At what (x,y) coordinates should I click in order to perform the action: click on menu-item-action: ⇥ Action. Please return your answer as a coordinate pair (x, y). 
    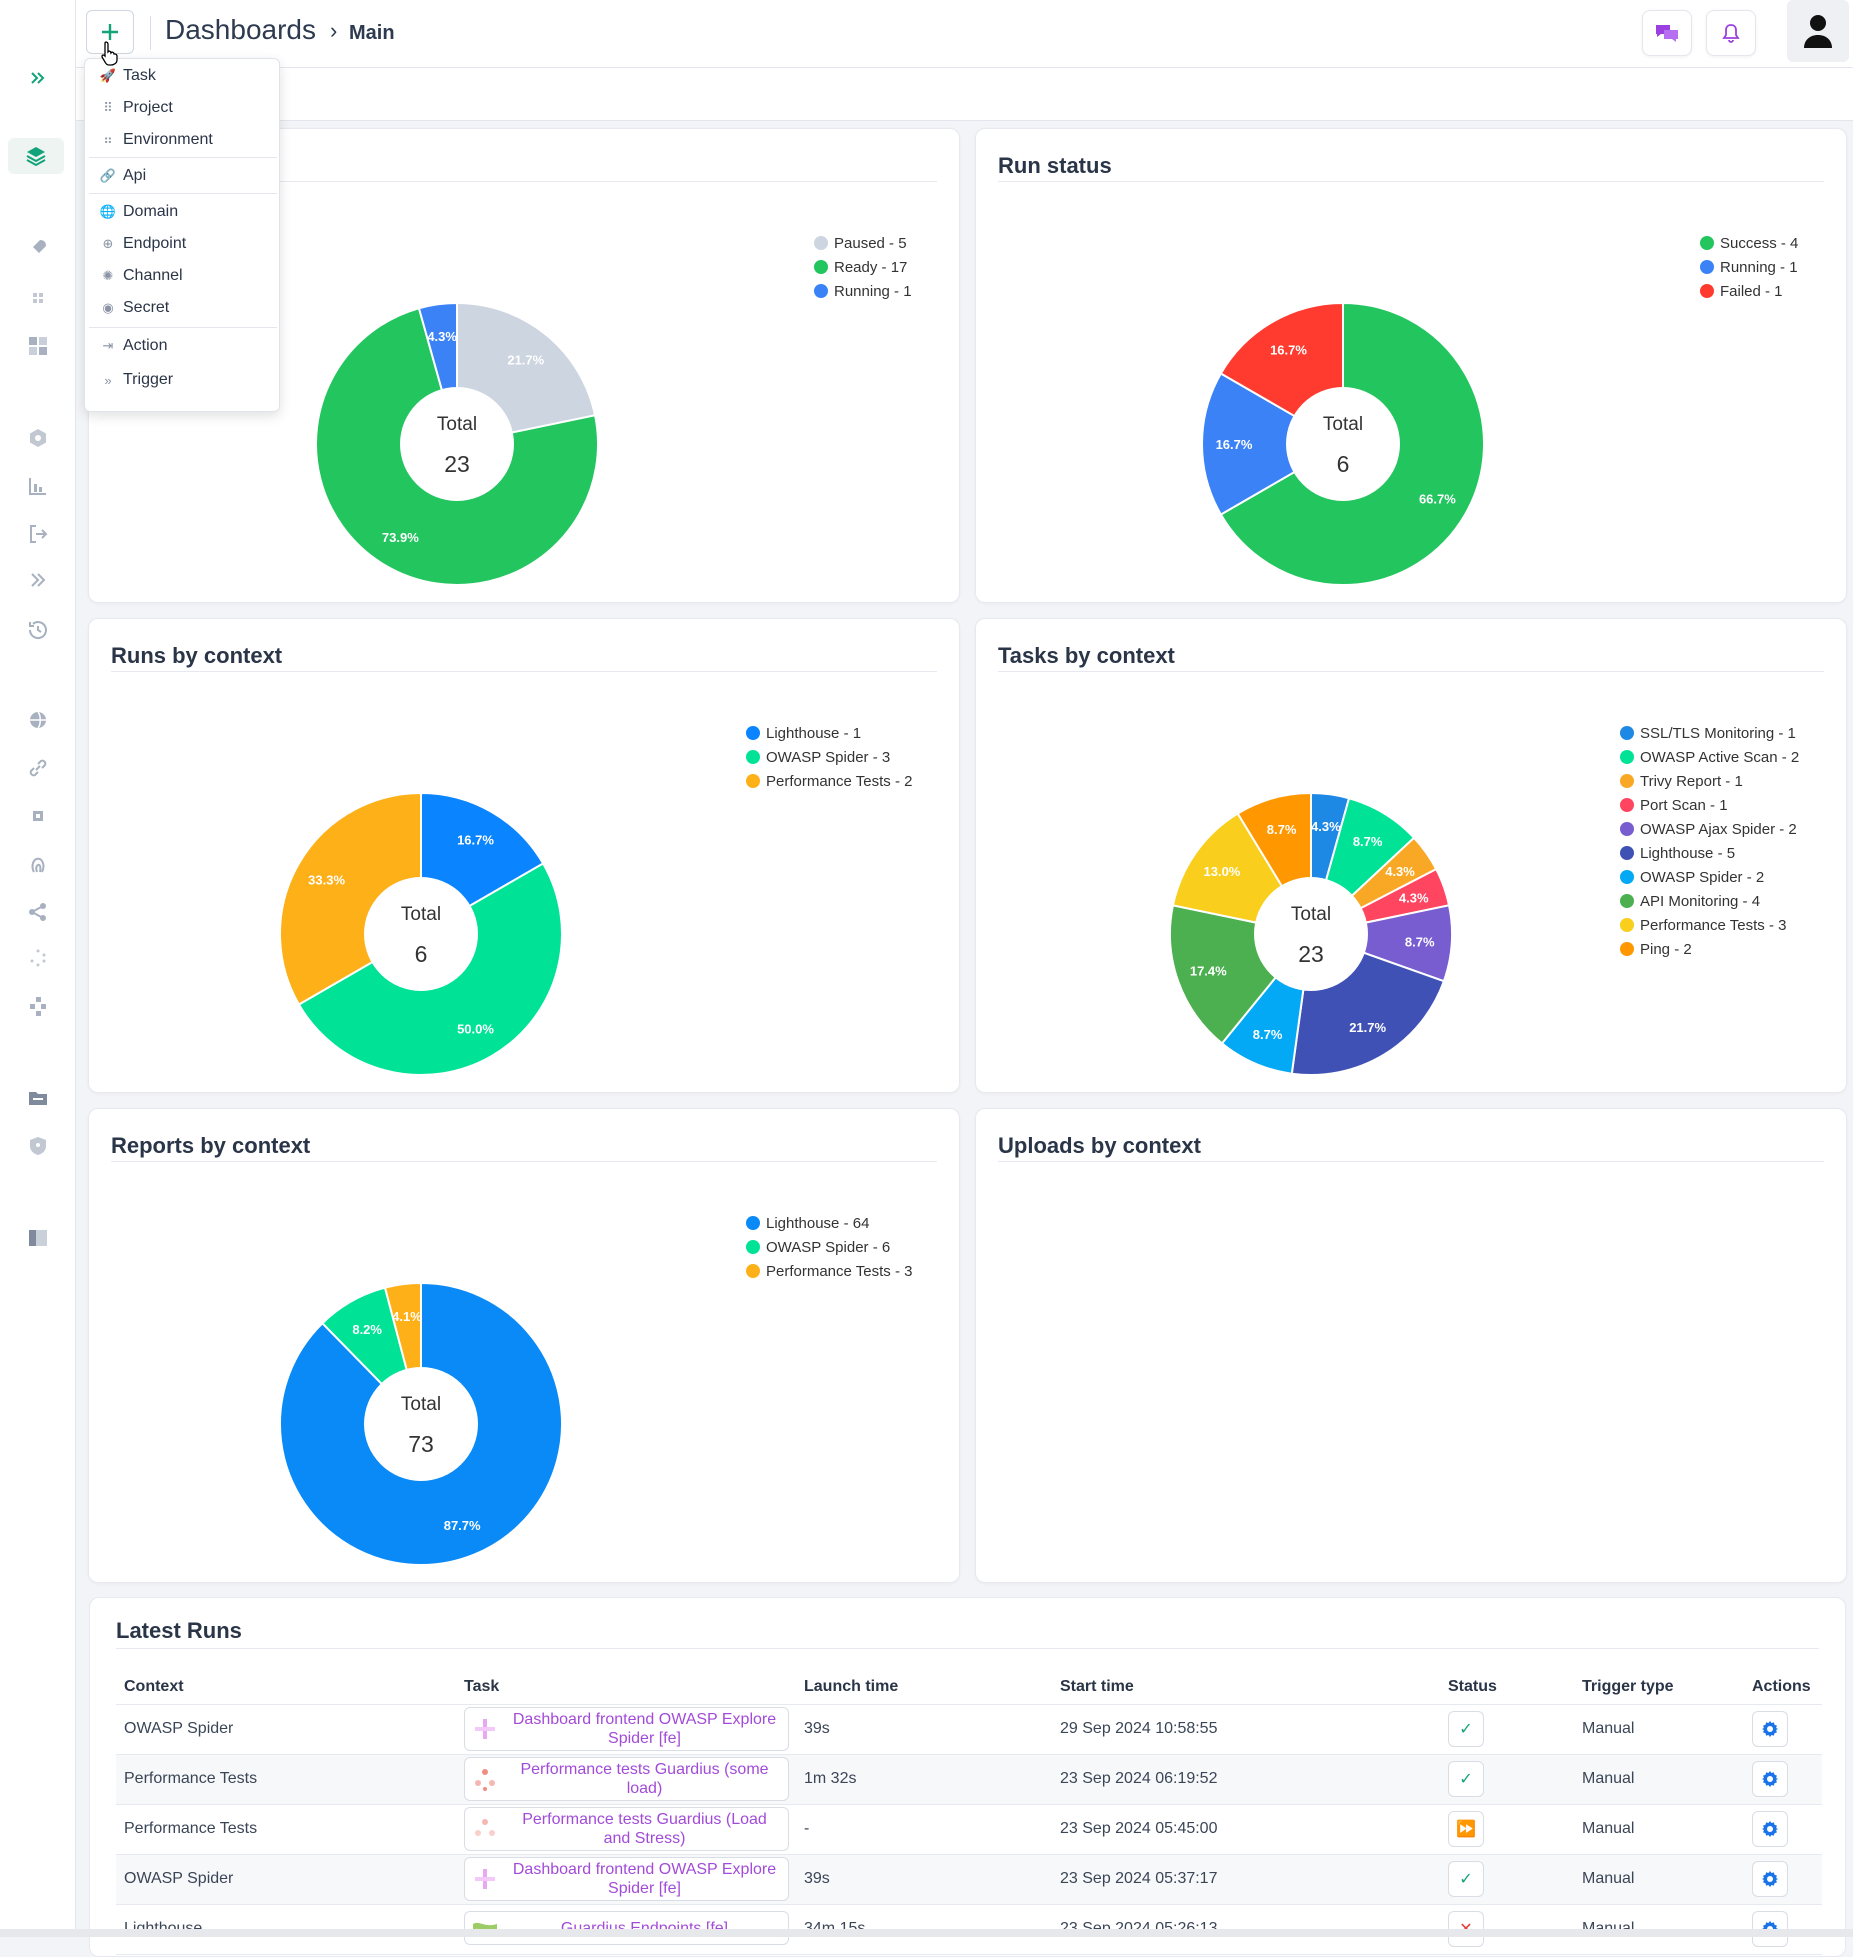
    Looking at the image, I should click on (183, 346).